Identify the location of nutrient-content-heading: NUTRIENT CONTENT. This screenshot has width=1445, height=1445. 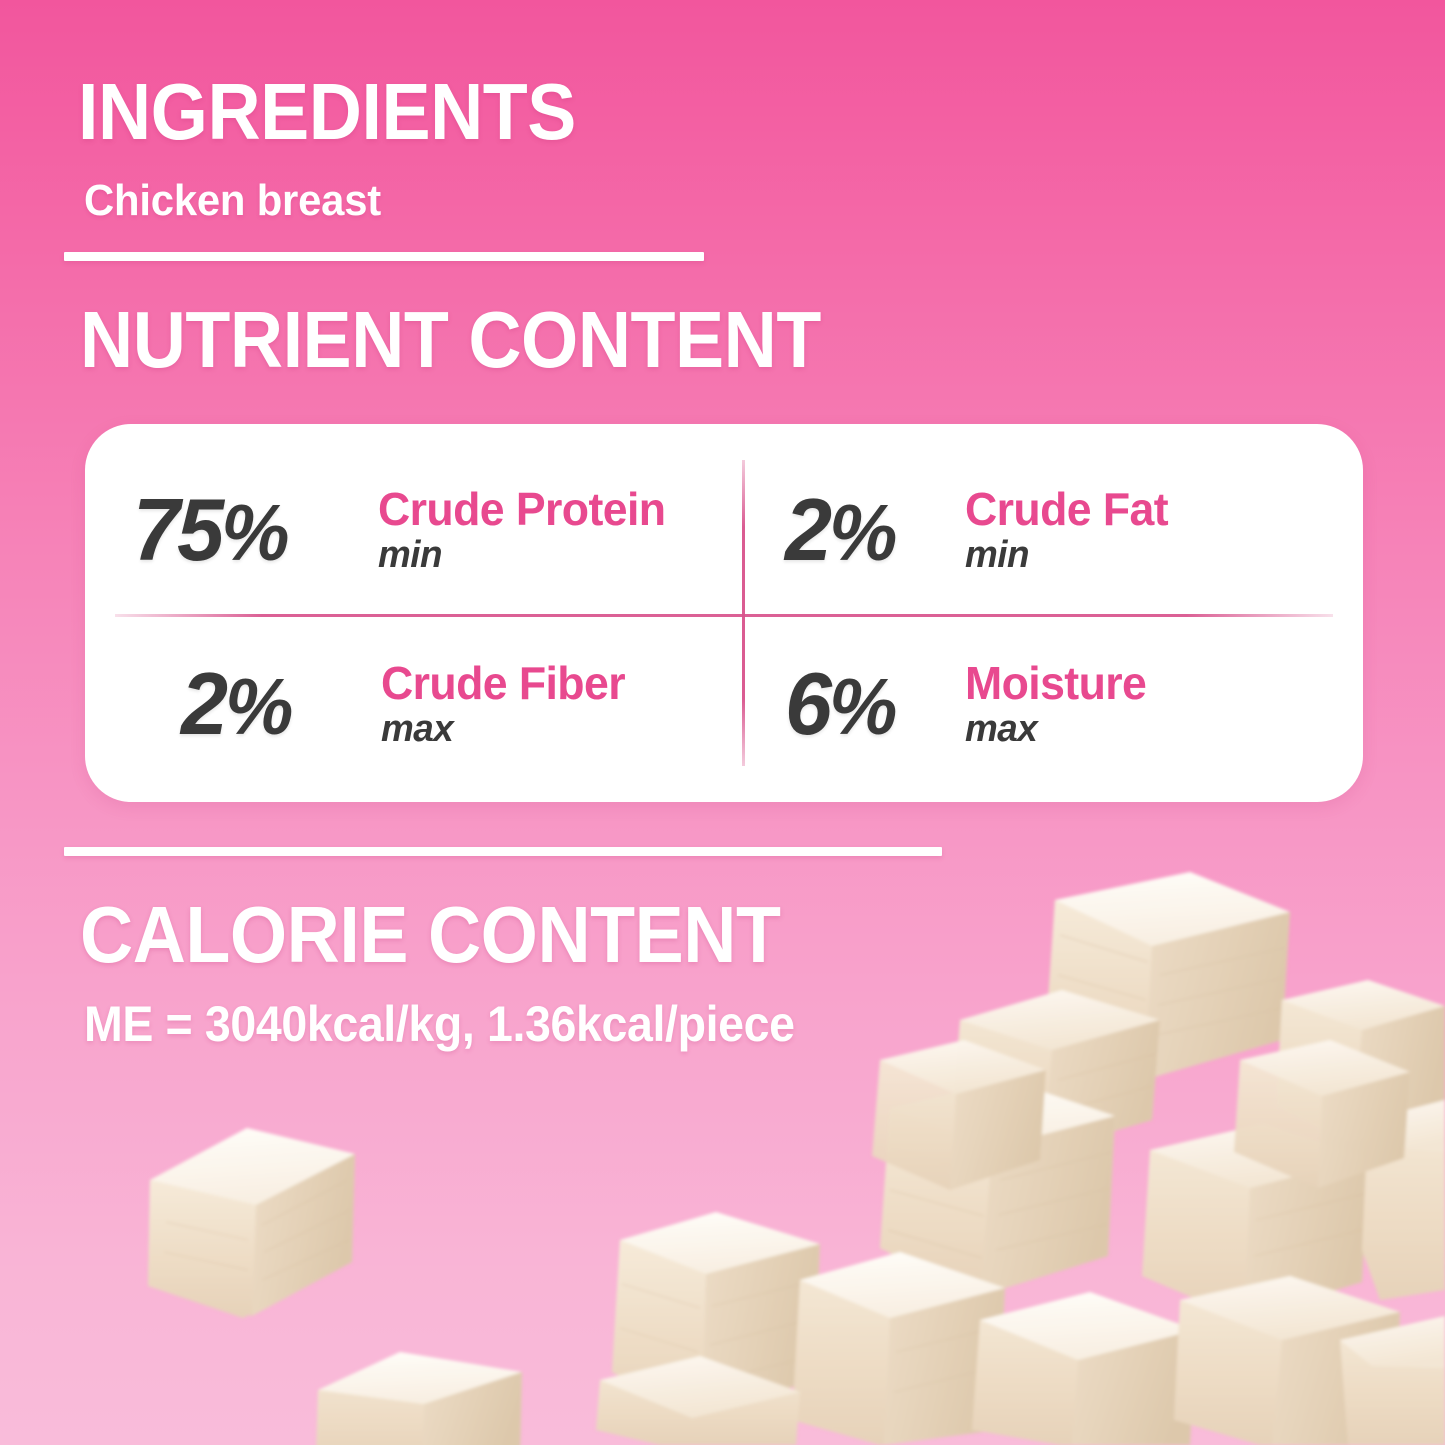
(450, 339).